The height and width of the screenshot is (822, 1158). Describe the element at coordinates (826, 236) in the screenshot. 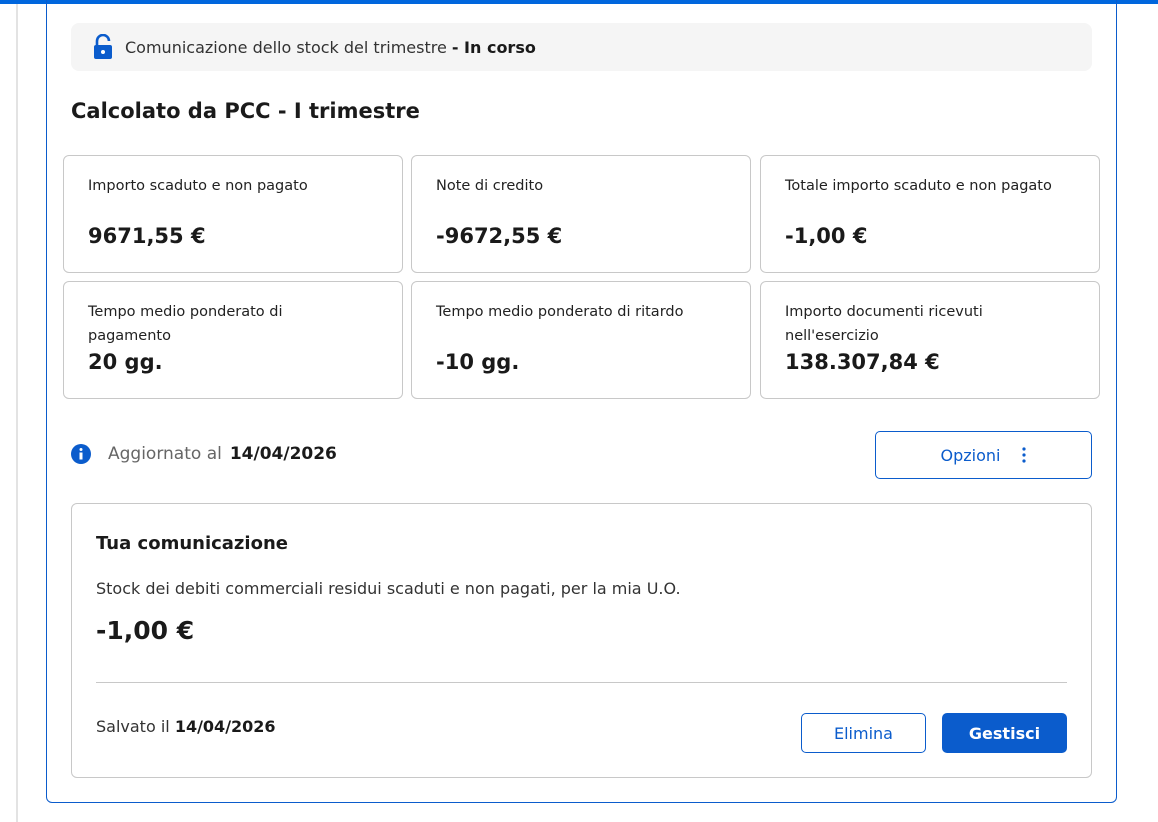

I see `metric-value: -1,00 €` at that location.